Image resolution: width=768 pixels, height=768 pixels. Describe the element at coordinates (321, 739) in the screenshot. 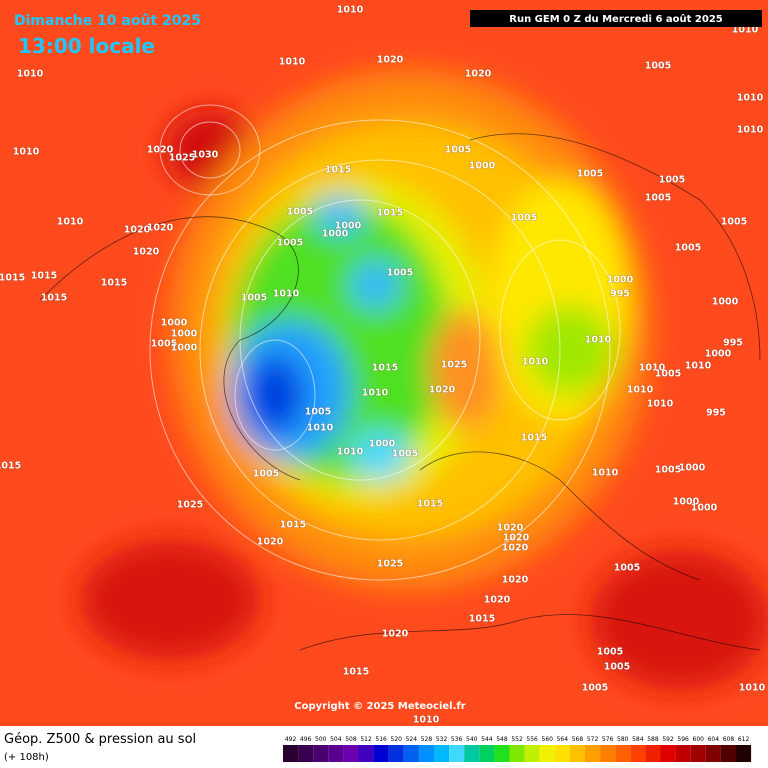

I see `scale-label: 500` at that location.